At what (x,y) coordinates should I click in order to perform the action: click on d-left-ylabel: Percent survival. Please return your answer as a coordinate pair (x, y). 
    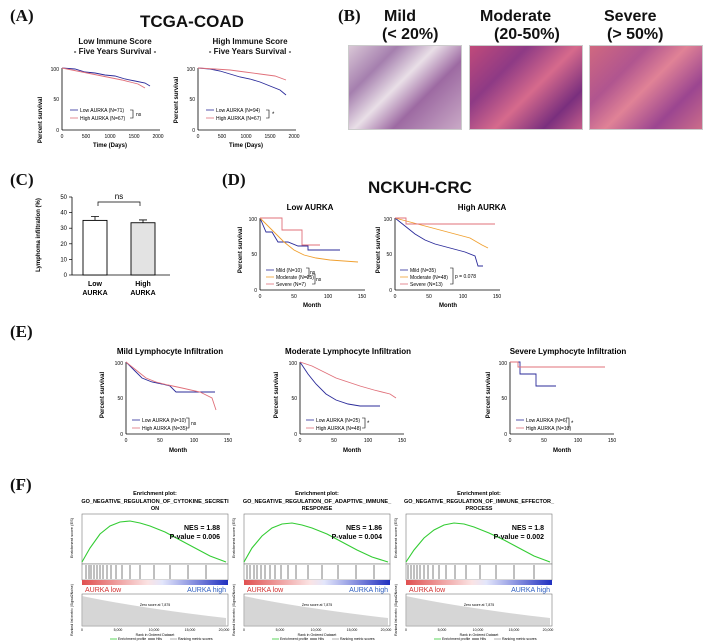
    Looking at the image, I should click on (241, 249).